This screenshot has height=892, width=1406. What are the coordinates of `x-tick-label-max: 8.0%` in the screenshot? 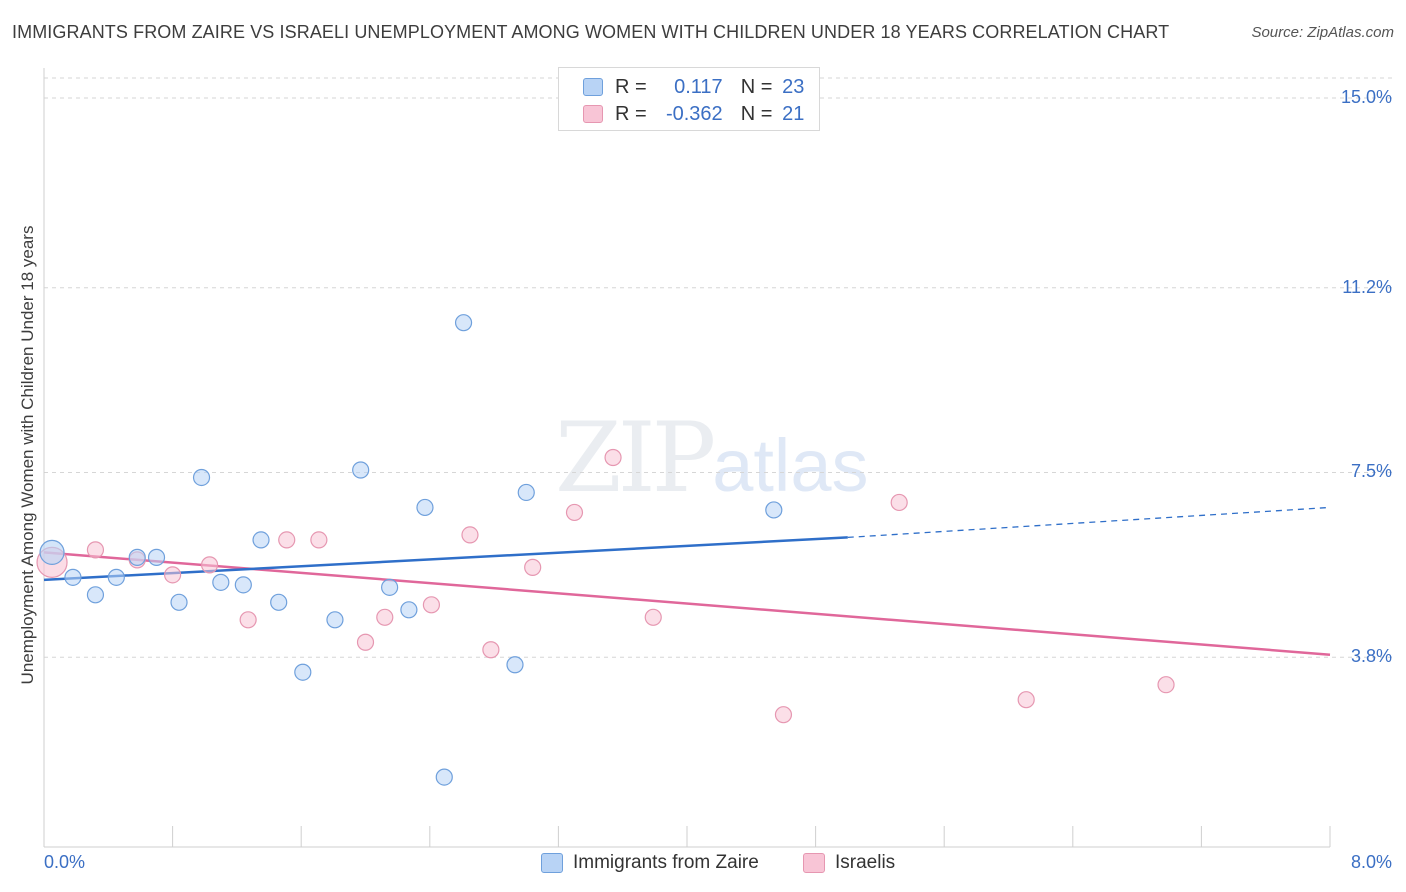 It's located at (1371, 862).